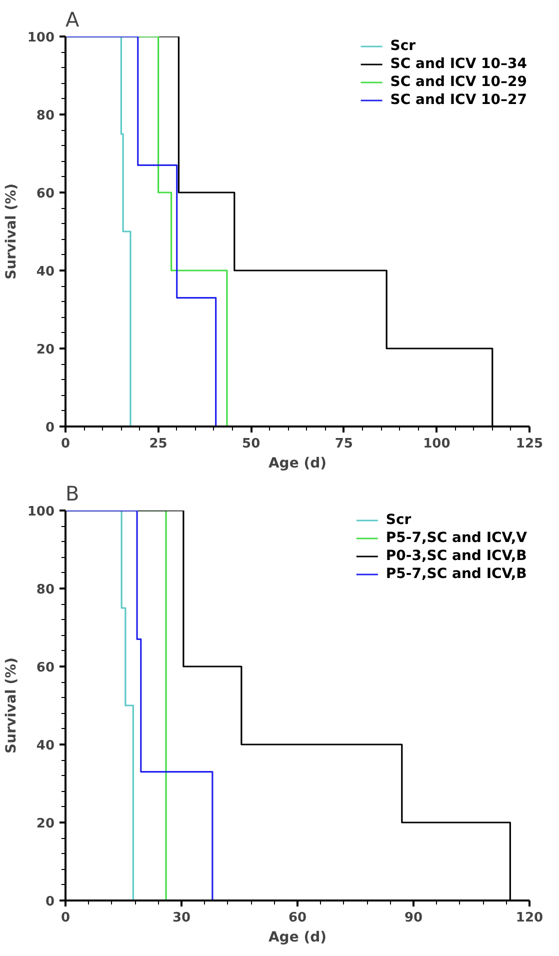 Image resolution: width=559 pixels, height=956 pixels. Describe the element at coordinates (456, 574) in the screenshot. I see `legend-label: P5-7,SC and ICV,B` at that location.